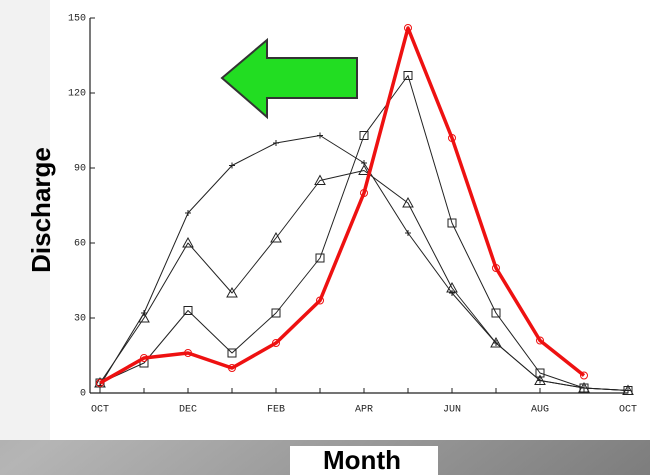  I want to click on y-tick-label: 30, so click(80, 319).